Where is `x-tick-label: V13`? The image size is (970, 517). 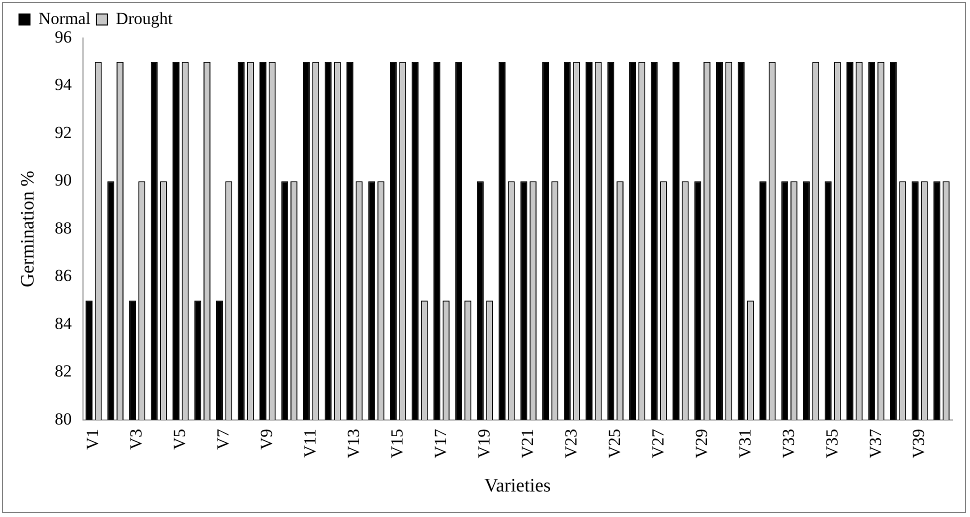 x-tick-label: V13 is located at coordinates (354, 443).